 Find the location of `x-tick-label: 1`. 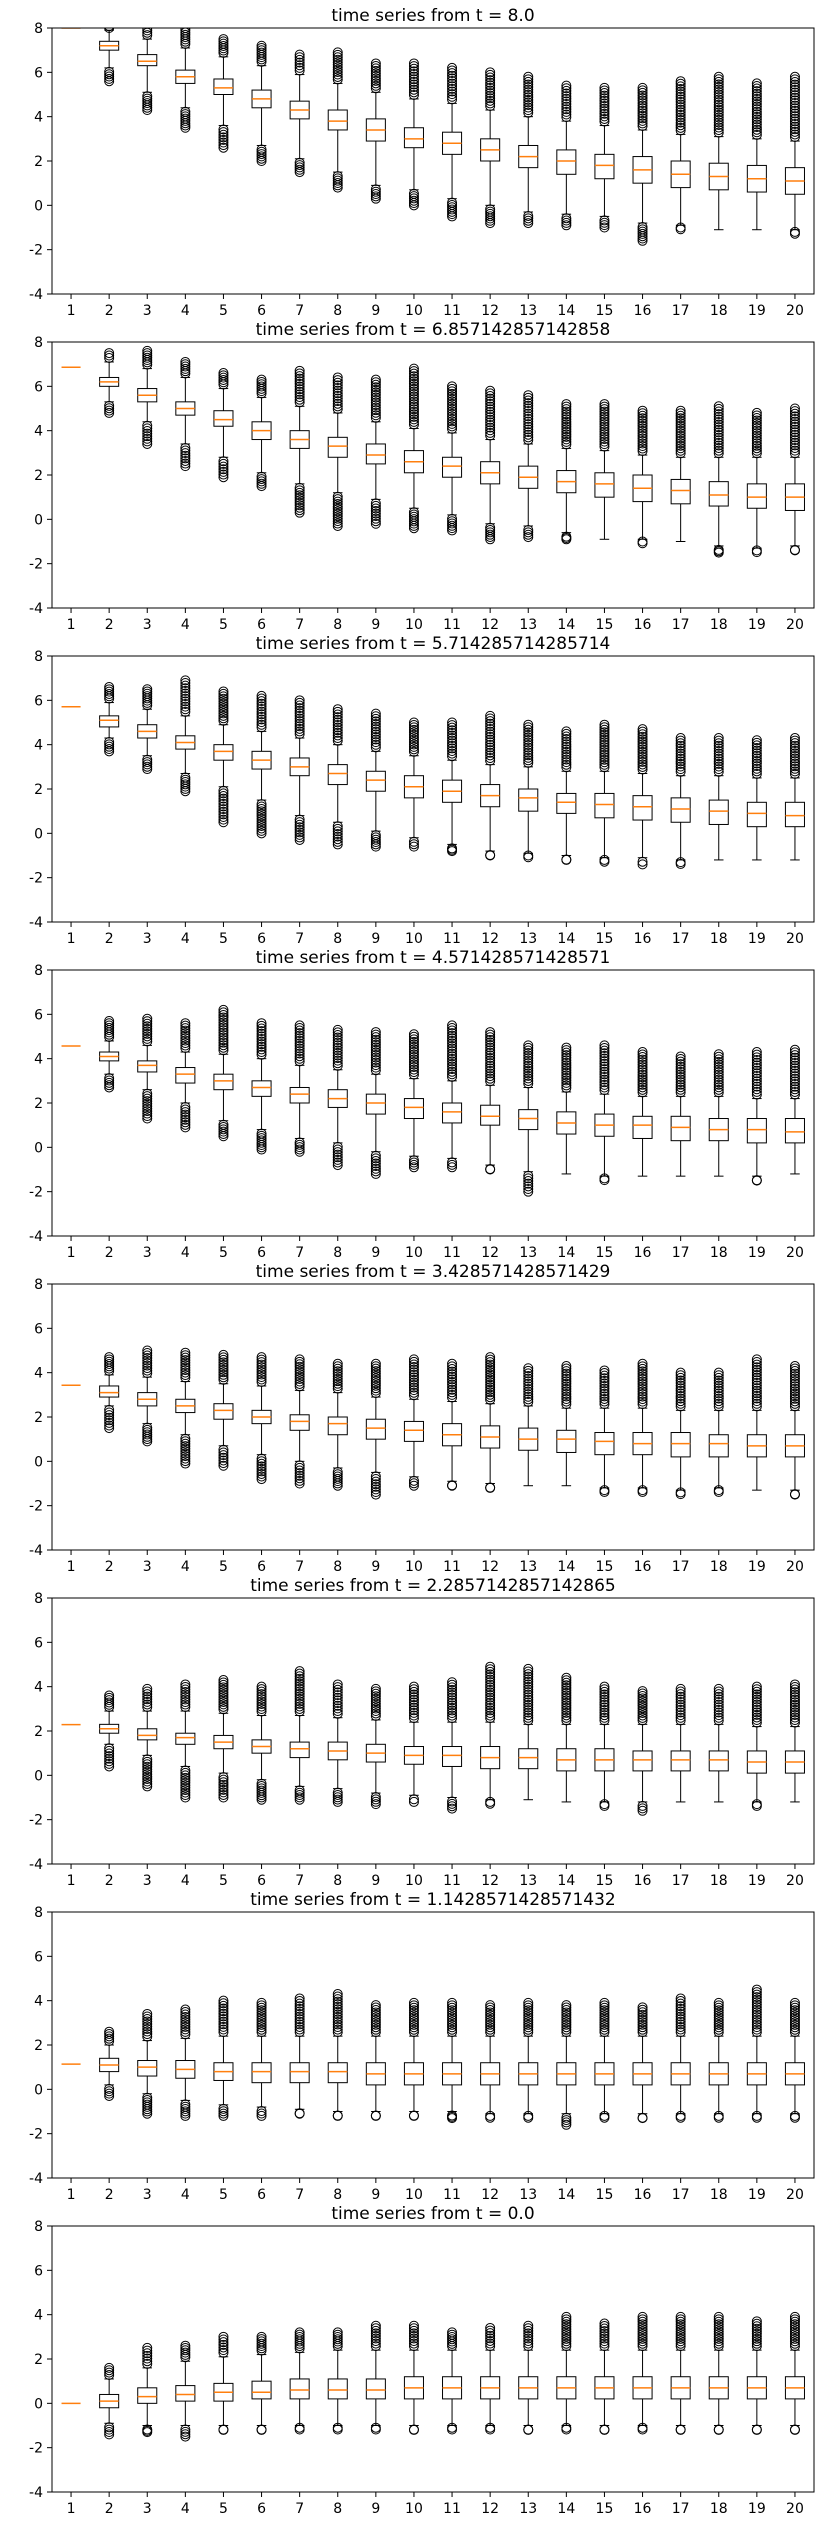

x-tick-label: 1 is located at coordinates (71, 2509).